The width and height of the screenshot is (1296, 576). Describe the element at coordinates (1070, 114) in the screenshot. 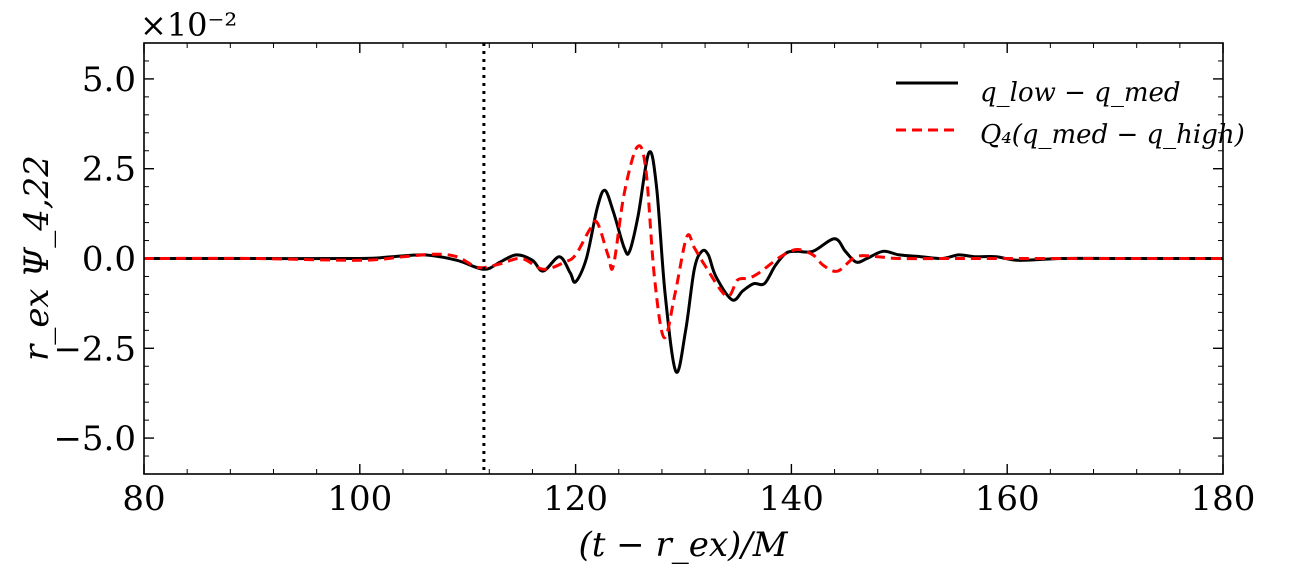

I see `legend: q_low − q_med Q₄(q_med − q_high)` at that location.